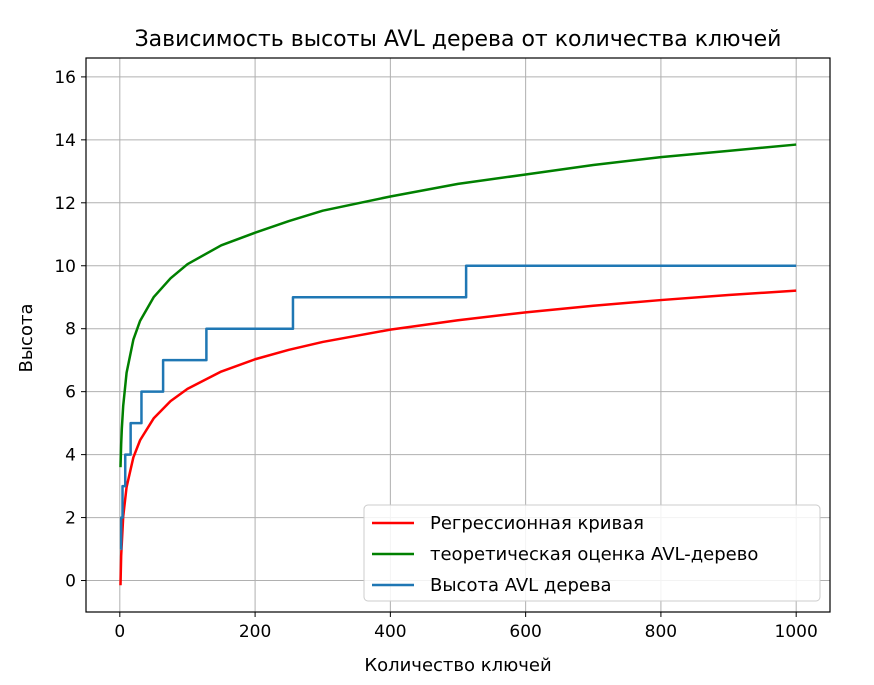  What do you see at coordinates (65, 78) in the screenshot?
I see `y-tick-label: 16` at bounding box center [65, 78].